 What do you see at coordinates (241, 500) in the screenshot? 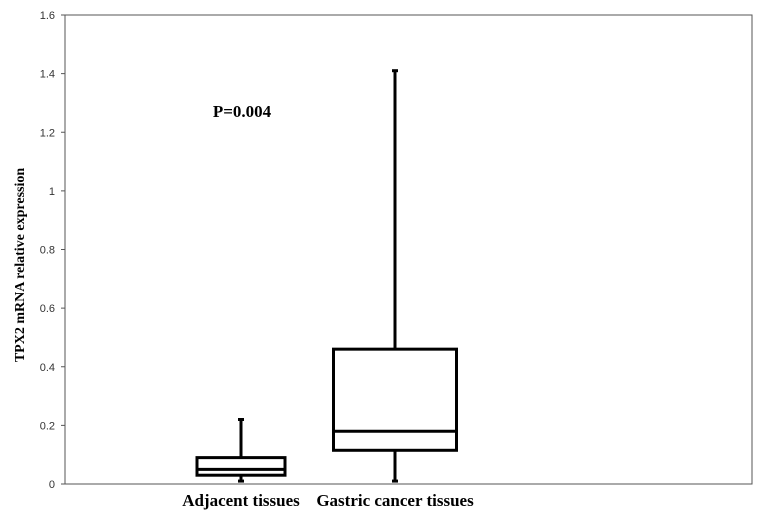
I see `x-category-label: Adjacent tissues` at bounding box center [241, 500].